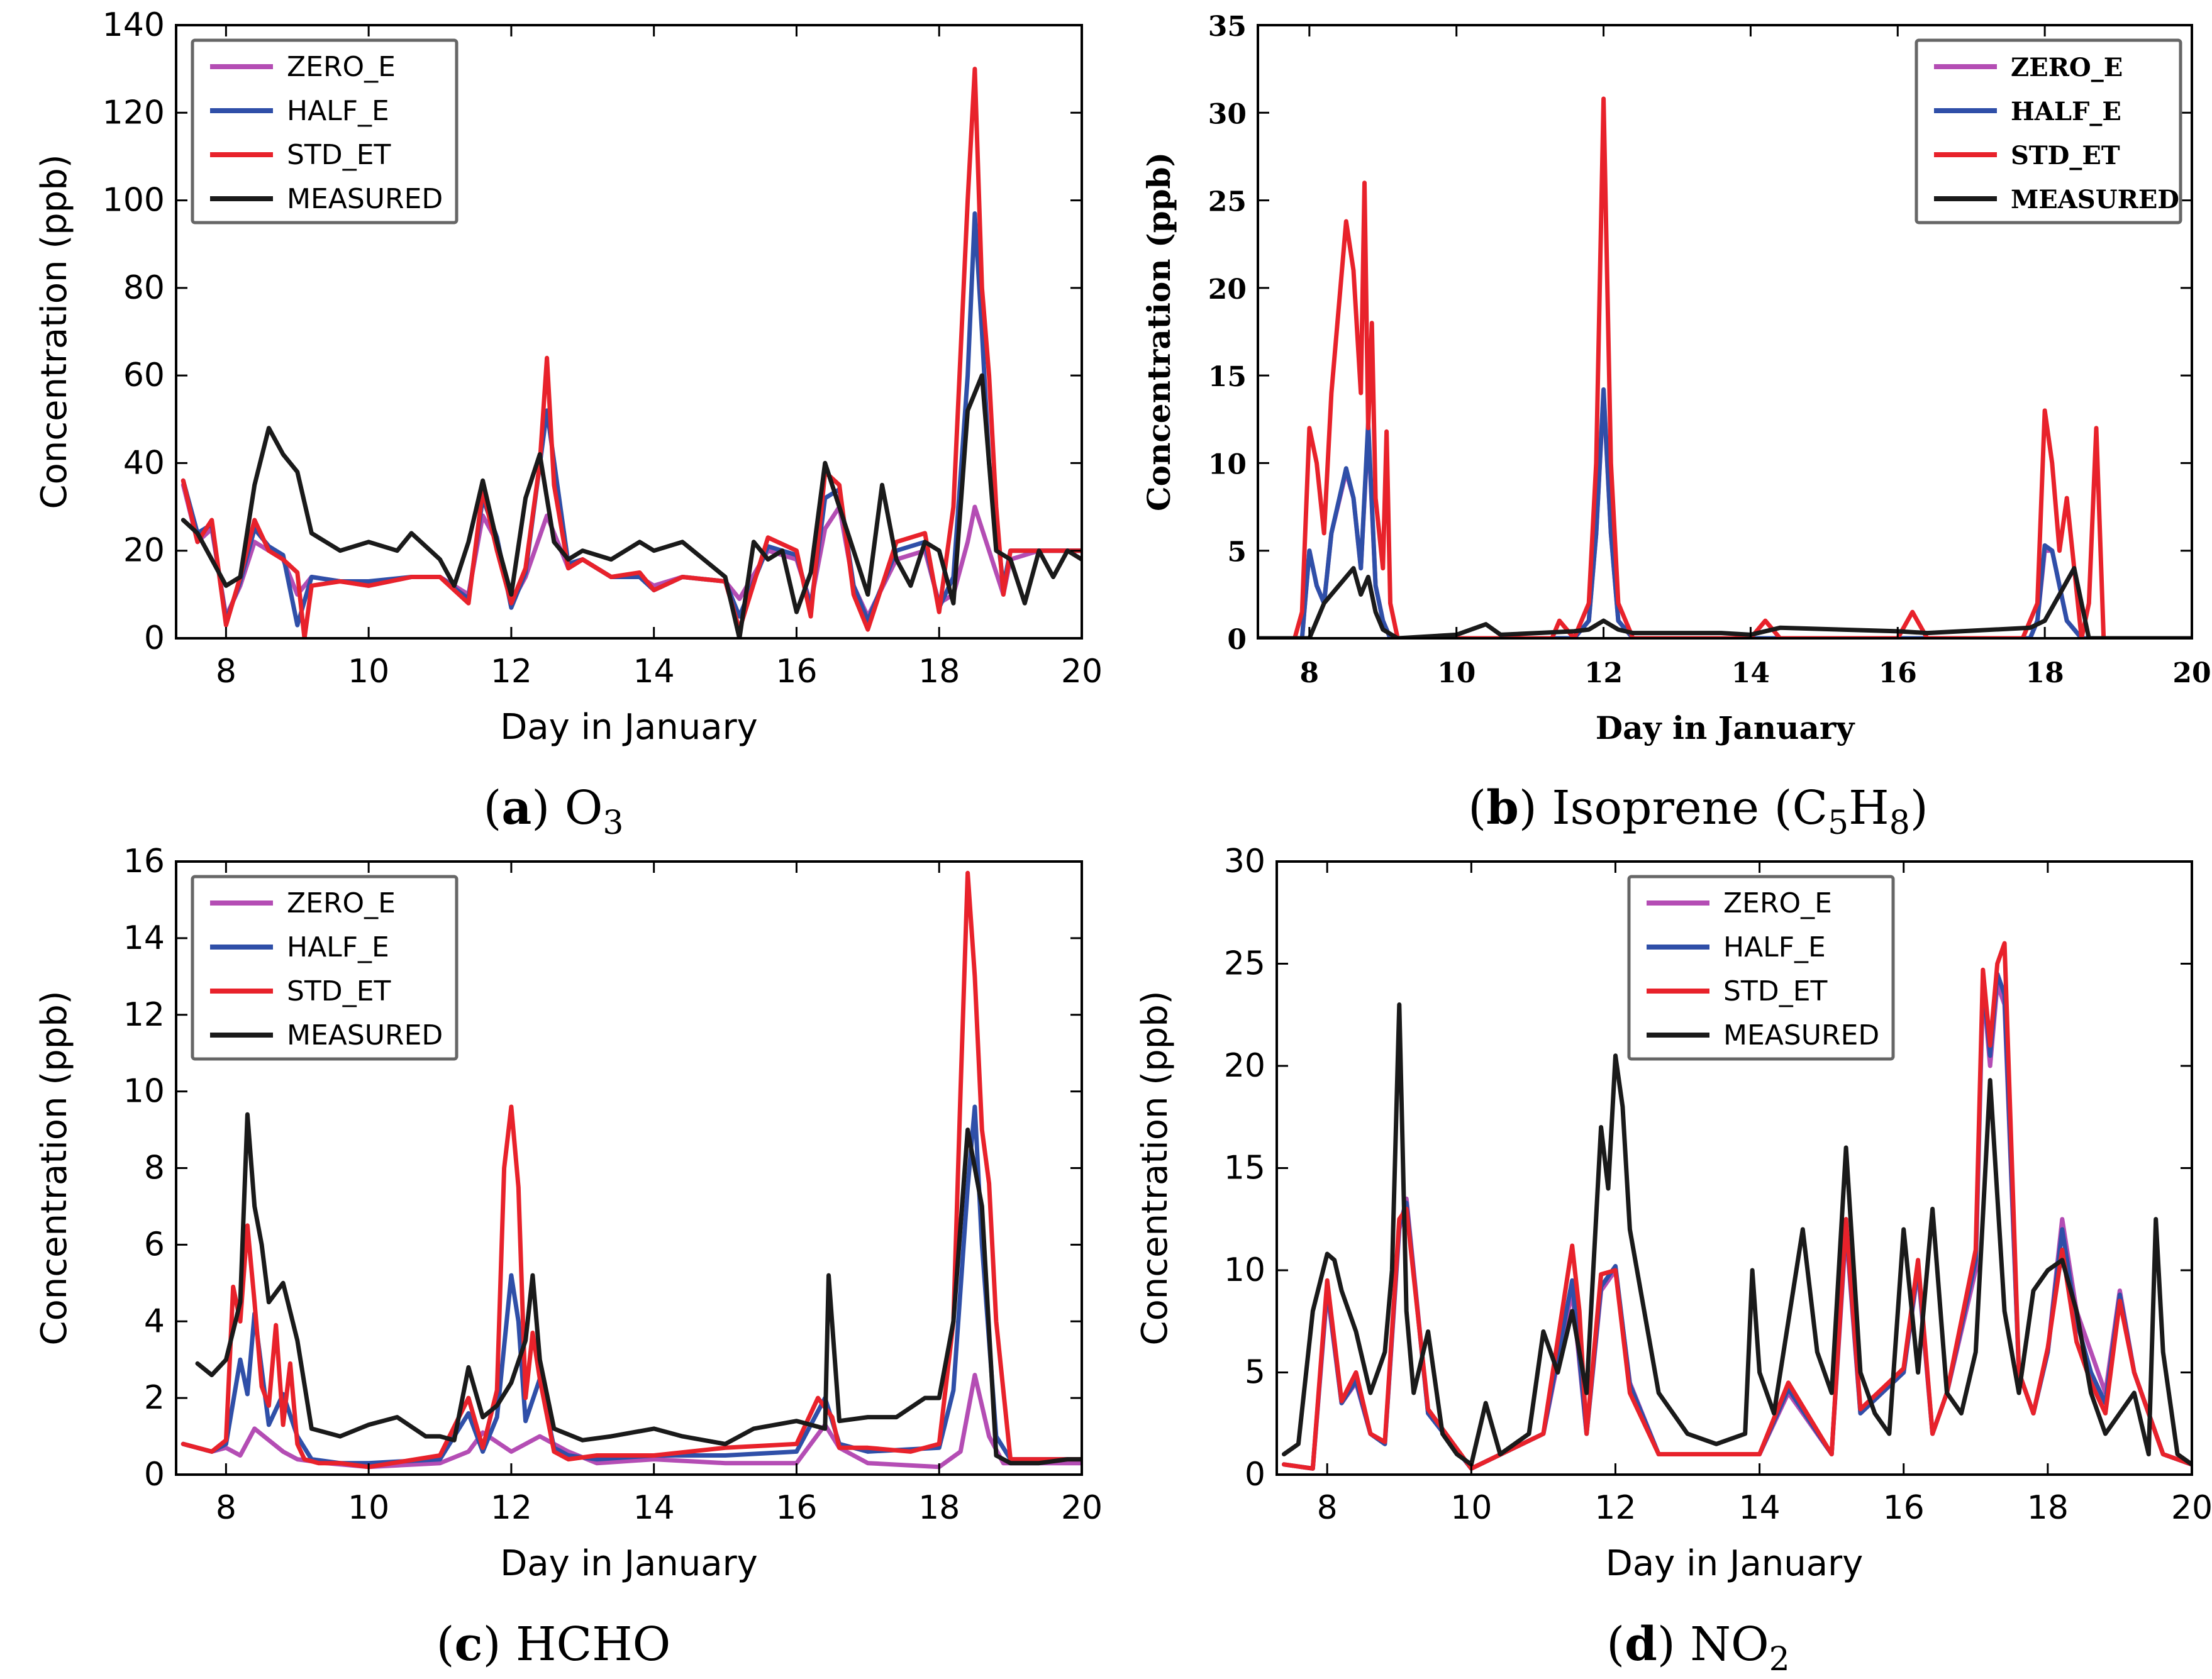 The width and height of the screenshot is (2212, 1679). Describe the element at coordinates (144, 375) in the screenshot. I see `y-tick-label: 60` at that location.